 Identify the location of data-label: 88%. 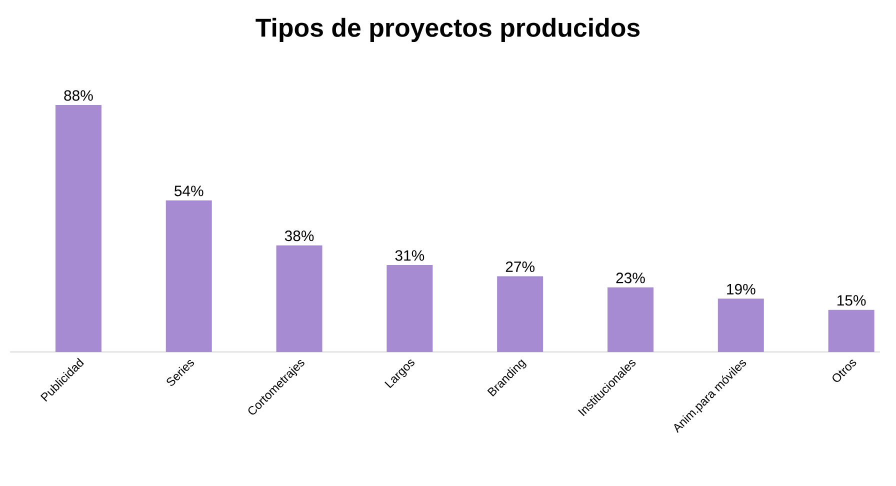
(78, 95).